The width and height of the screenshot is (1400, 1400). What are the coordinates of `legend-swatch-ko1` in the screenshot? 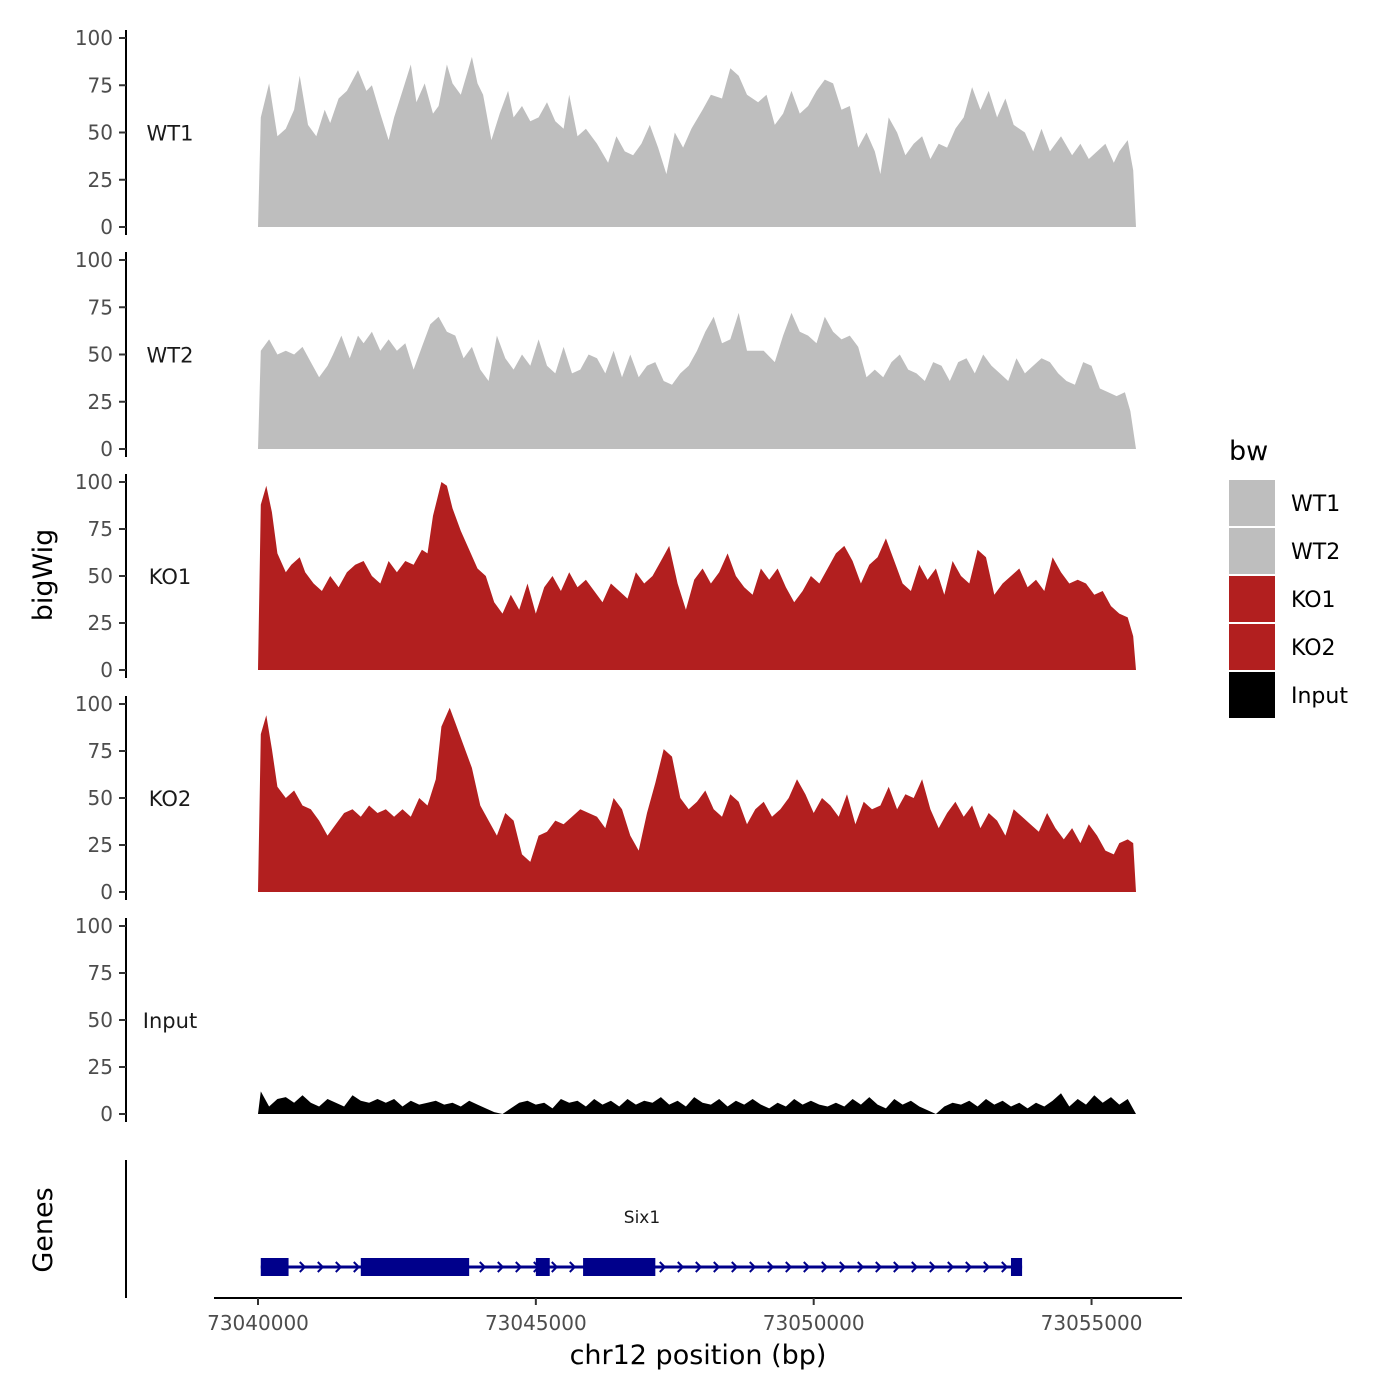 It's located at (1252, 599).